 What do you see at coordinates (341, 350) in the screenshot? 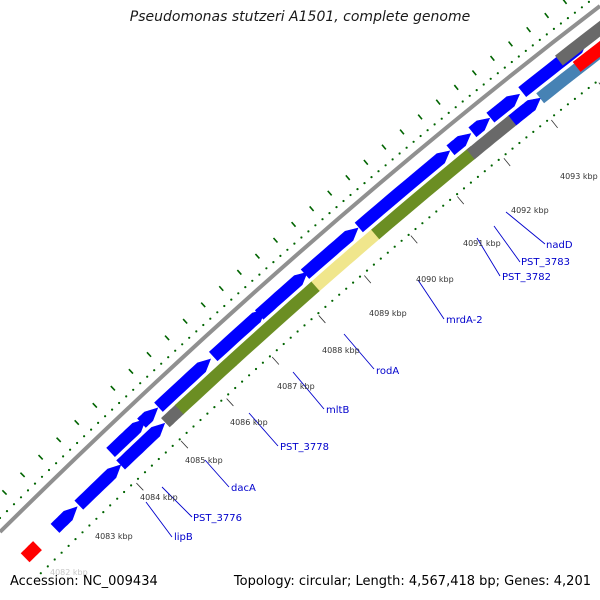
I see `tick-label-4088: 4088 kbp` at bounding box center [341, 350].